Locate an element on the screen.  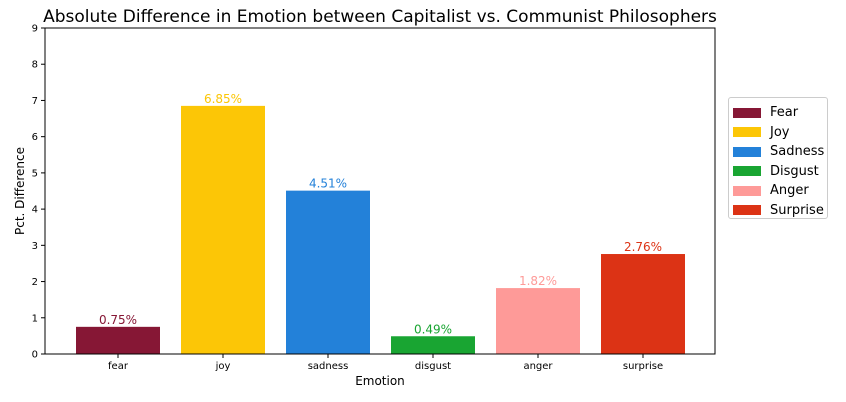
x-axis-label: Emotion is located at coordinates (380, 381).